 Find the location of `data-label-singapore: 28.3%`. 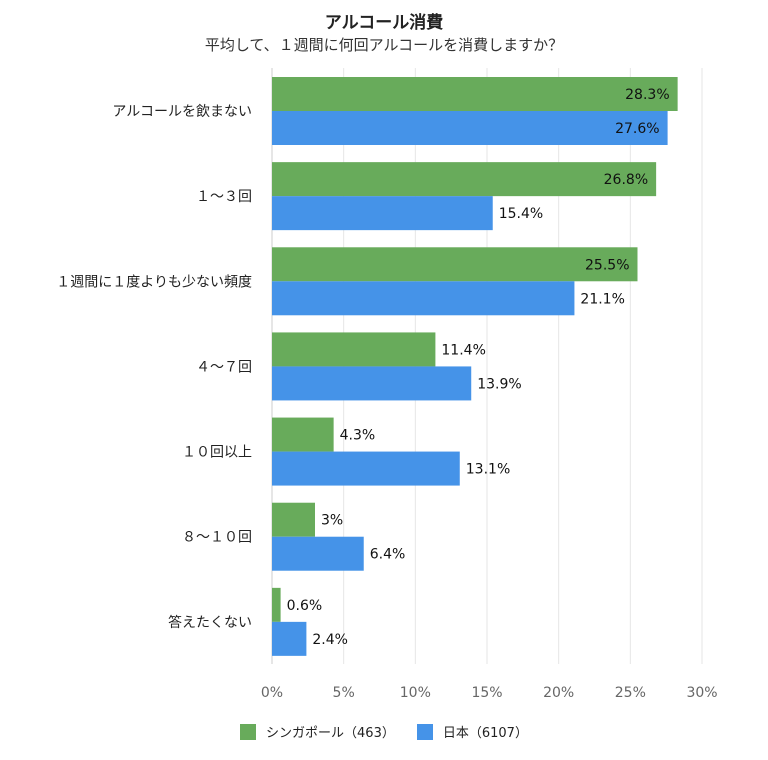

data-label-singapore: 28.3% is located at coordinates (647, 95).